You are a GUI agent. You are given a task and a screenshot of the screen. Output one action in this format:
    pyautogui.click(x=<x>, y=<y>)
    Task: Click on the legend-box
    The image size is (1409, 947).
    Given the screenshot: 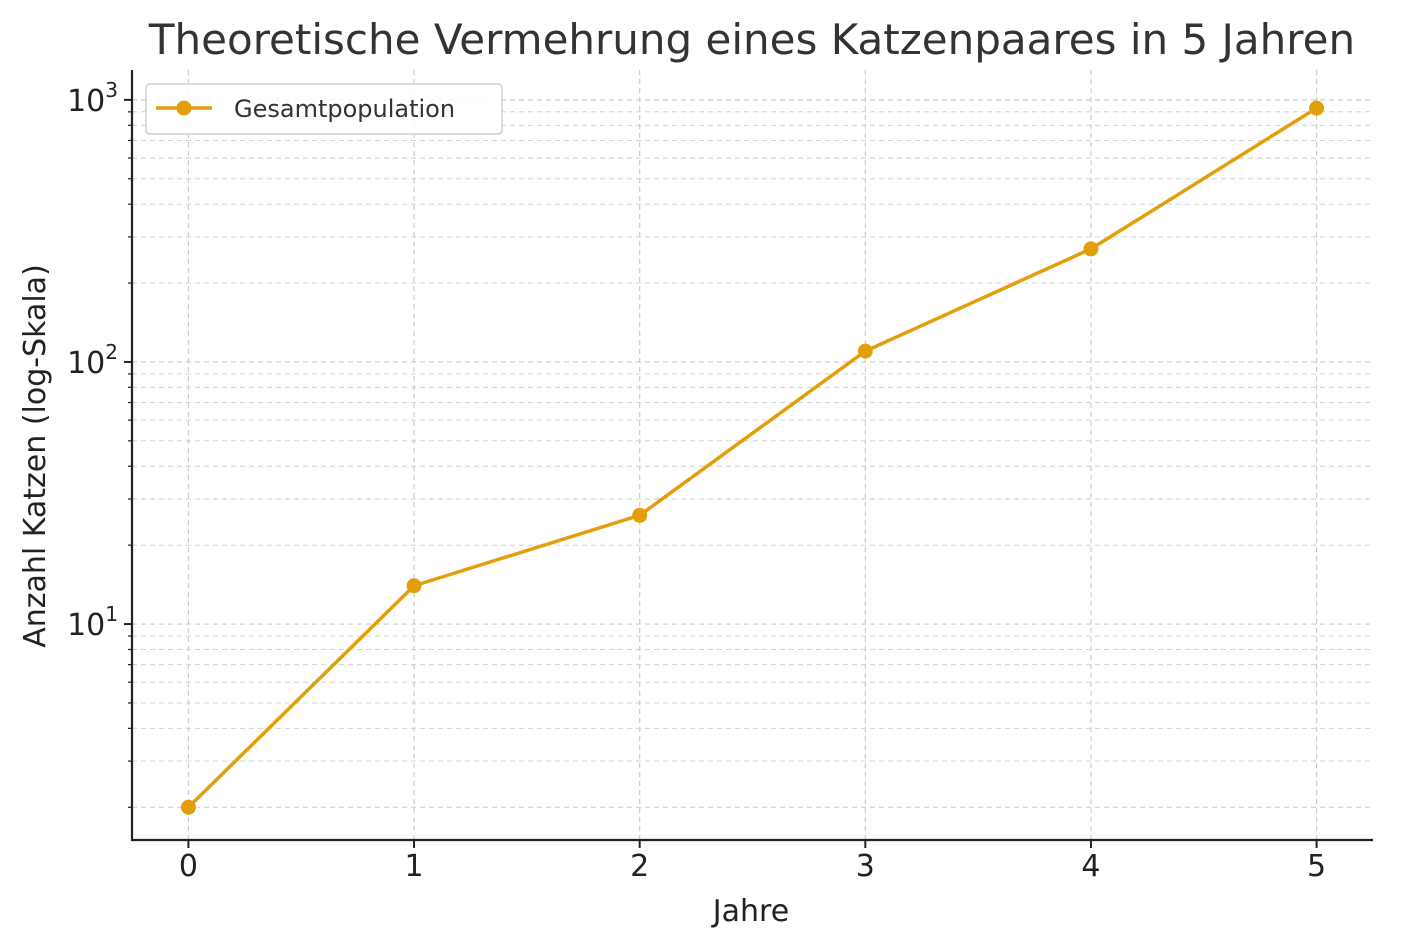 What is the action you would take?
    pyautogui.click(x=324, y=109)
    